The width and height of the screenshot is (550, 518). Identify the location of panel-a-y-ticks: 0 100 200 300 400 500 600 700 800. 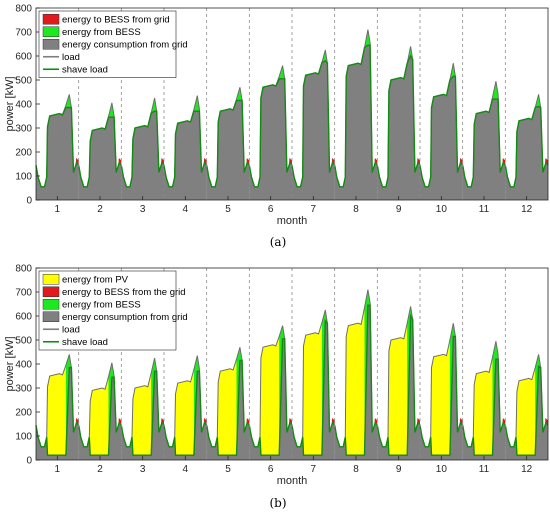
(27, 105).